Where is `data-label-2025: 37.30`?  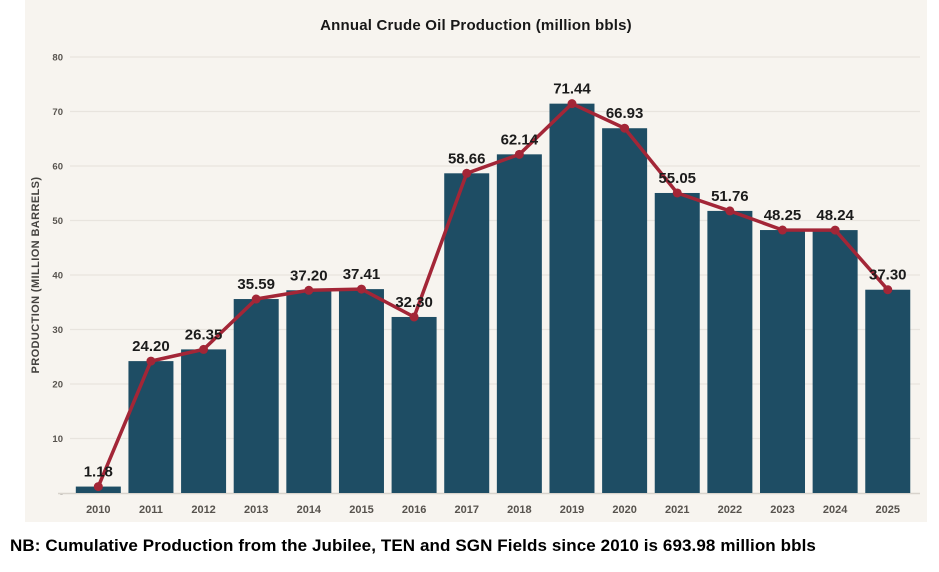
data-label-2025: 37.30 is located at coordinates (888, 275).